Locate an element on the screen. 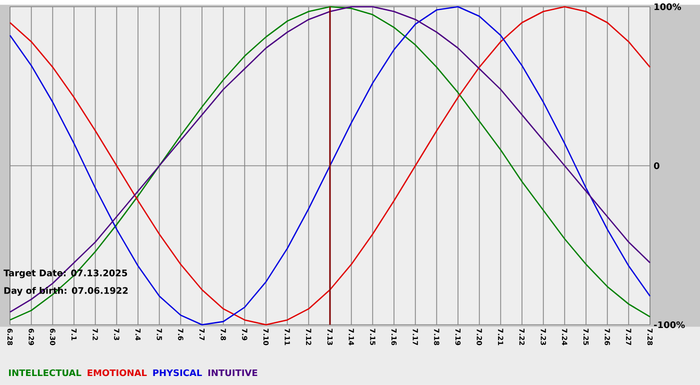 This screenshot has width=700, height=385. text: INTUITIVE is located at coordinates (233, 373).